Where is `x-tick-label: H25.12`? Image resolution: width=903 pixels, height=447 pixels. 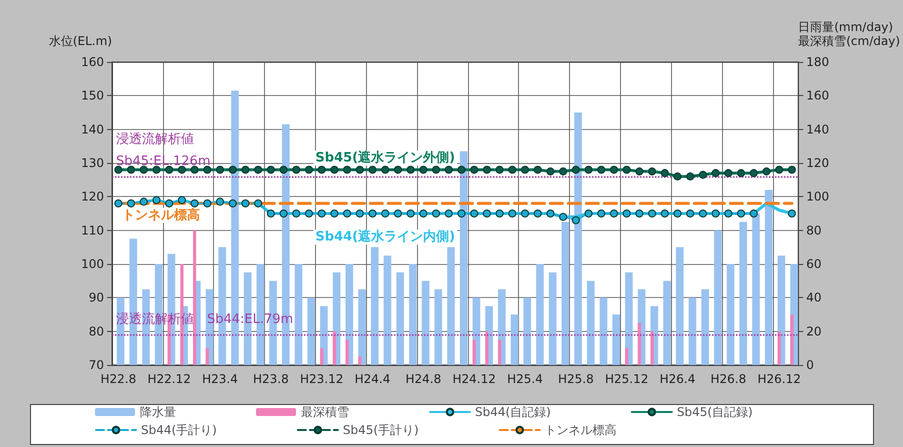 x-tick-label: H25.12 is located at coordinates (626, 379).